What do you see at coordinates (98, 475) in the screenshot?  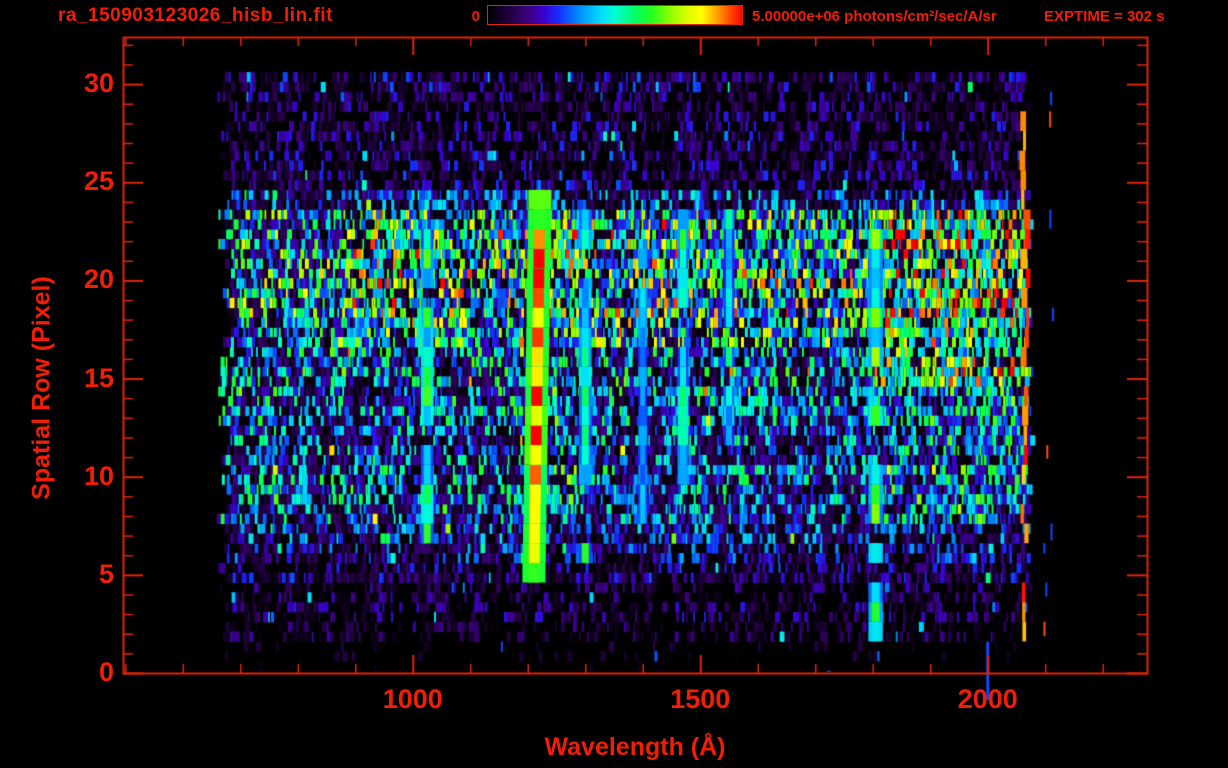 I see `y-tick-label: 10` at bounding box center [98, 475].